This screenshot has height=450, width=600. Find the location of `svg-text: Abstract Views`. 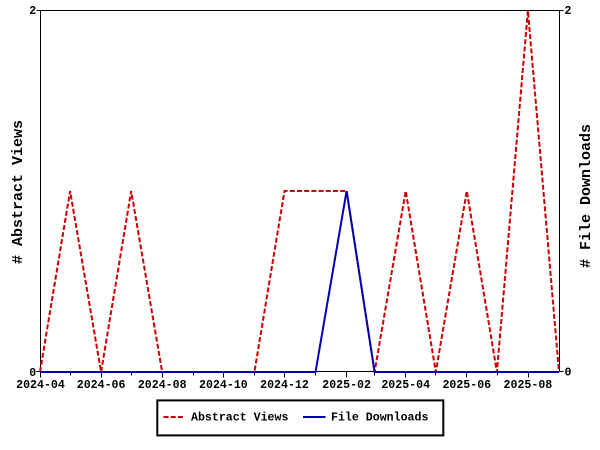

svg-text: Abstract Views is located at coordinates (239, 418).